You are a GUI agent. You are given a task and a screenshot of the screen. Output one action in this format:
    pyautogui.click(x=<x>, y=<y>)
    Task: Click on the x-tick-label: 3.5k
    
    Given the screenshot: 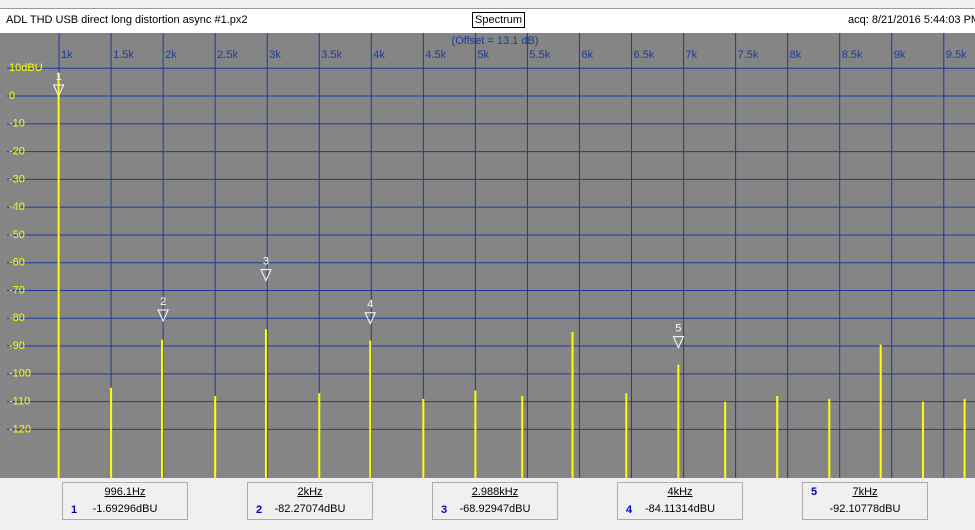 What is the action you would take?
    pyautogui.click(x=331, y=55)
    